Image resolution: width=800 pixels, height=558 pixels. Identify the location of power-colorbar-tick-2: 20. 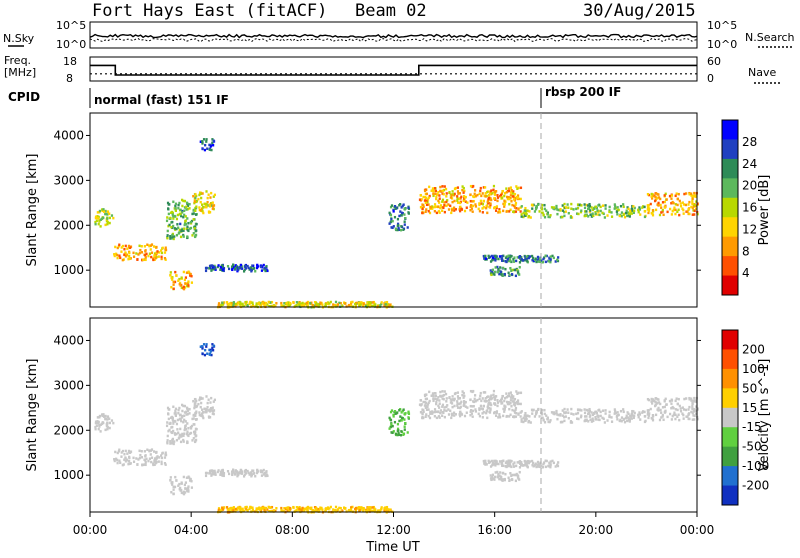
(749, 186).